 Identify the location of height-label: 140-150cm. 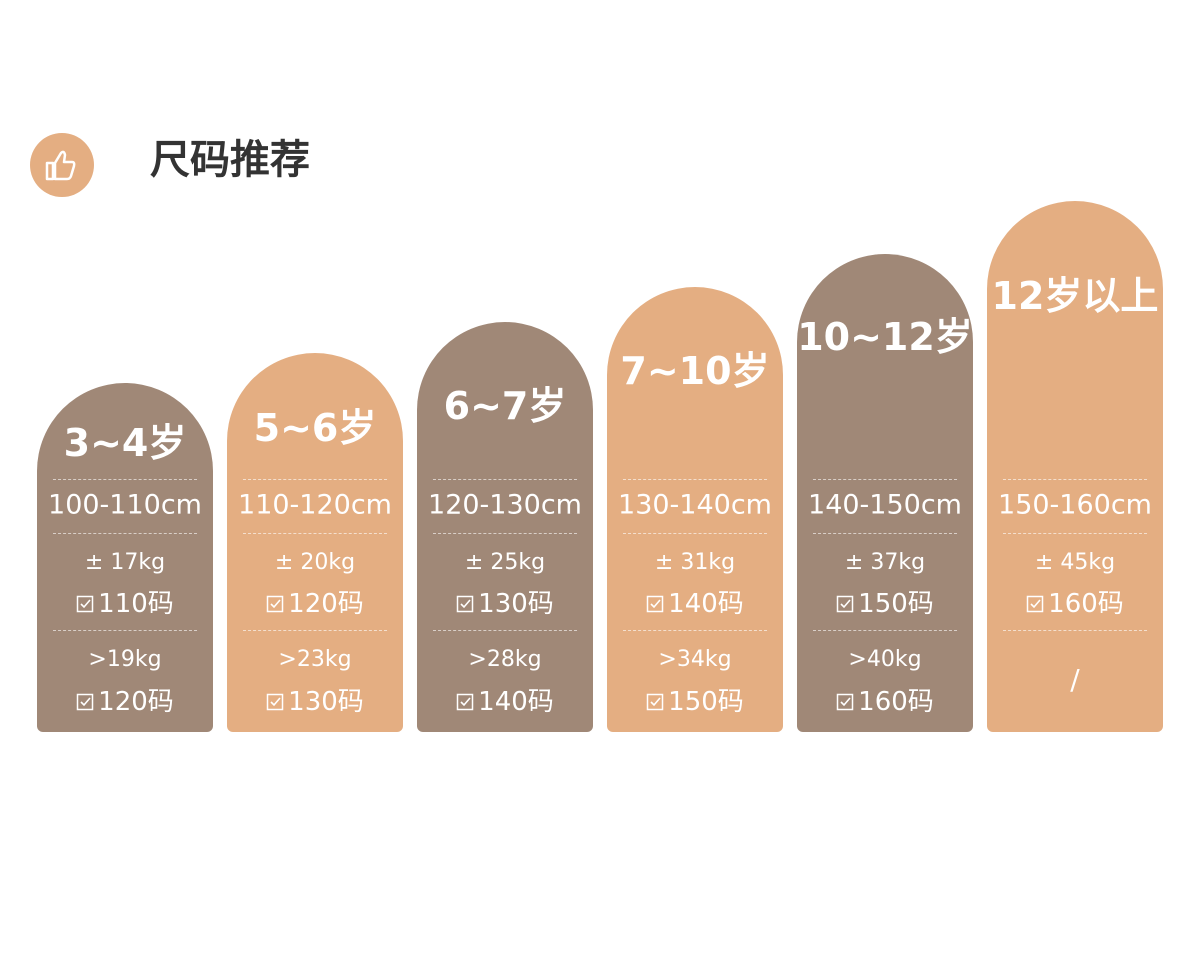
(885, 505).